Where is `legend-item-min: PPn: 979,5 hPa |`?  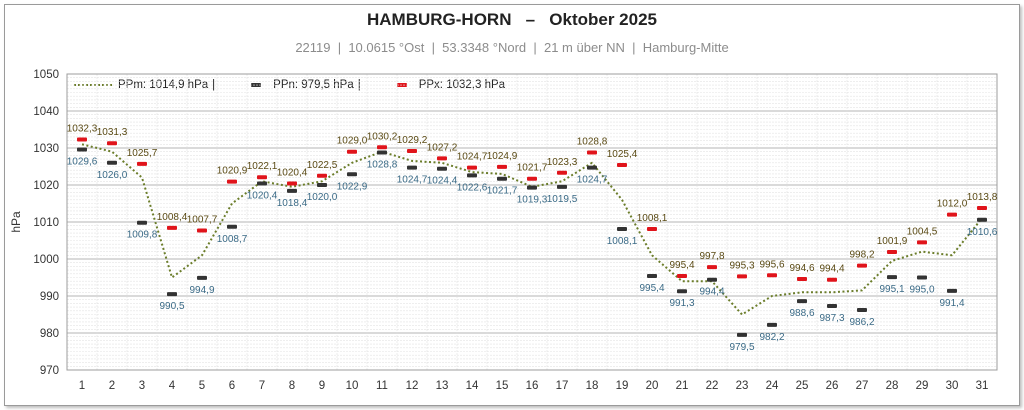 legend-item-min: PPn: 979,5 hPa | is located at coordinates (307, 85).